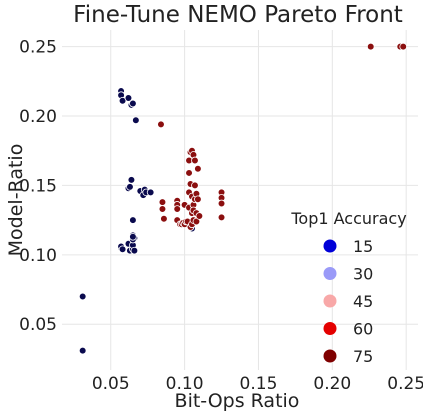  Describe the element at coordinates (405, 384) in the screenshot. I see `x-tick-label: 0.25` at that location.